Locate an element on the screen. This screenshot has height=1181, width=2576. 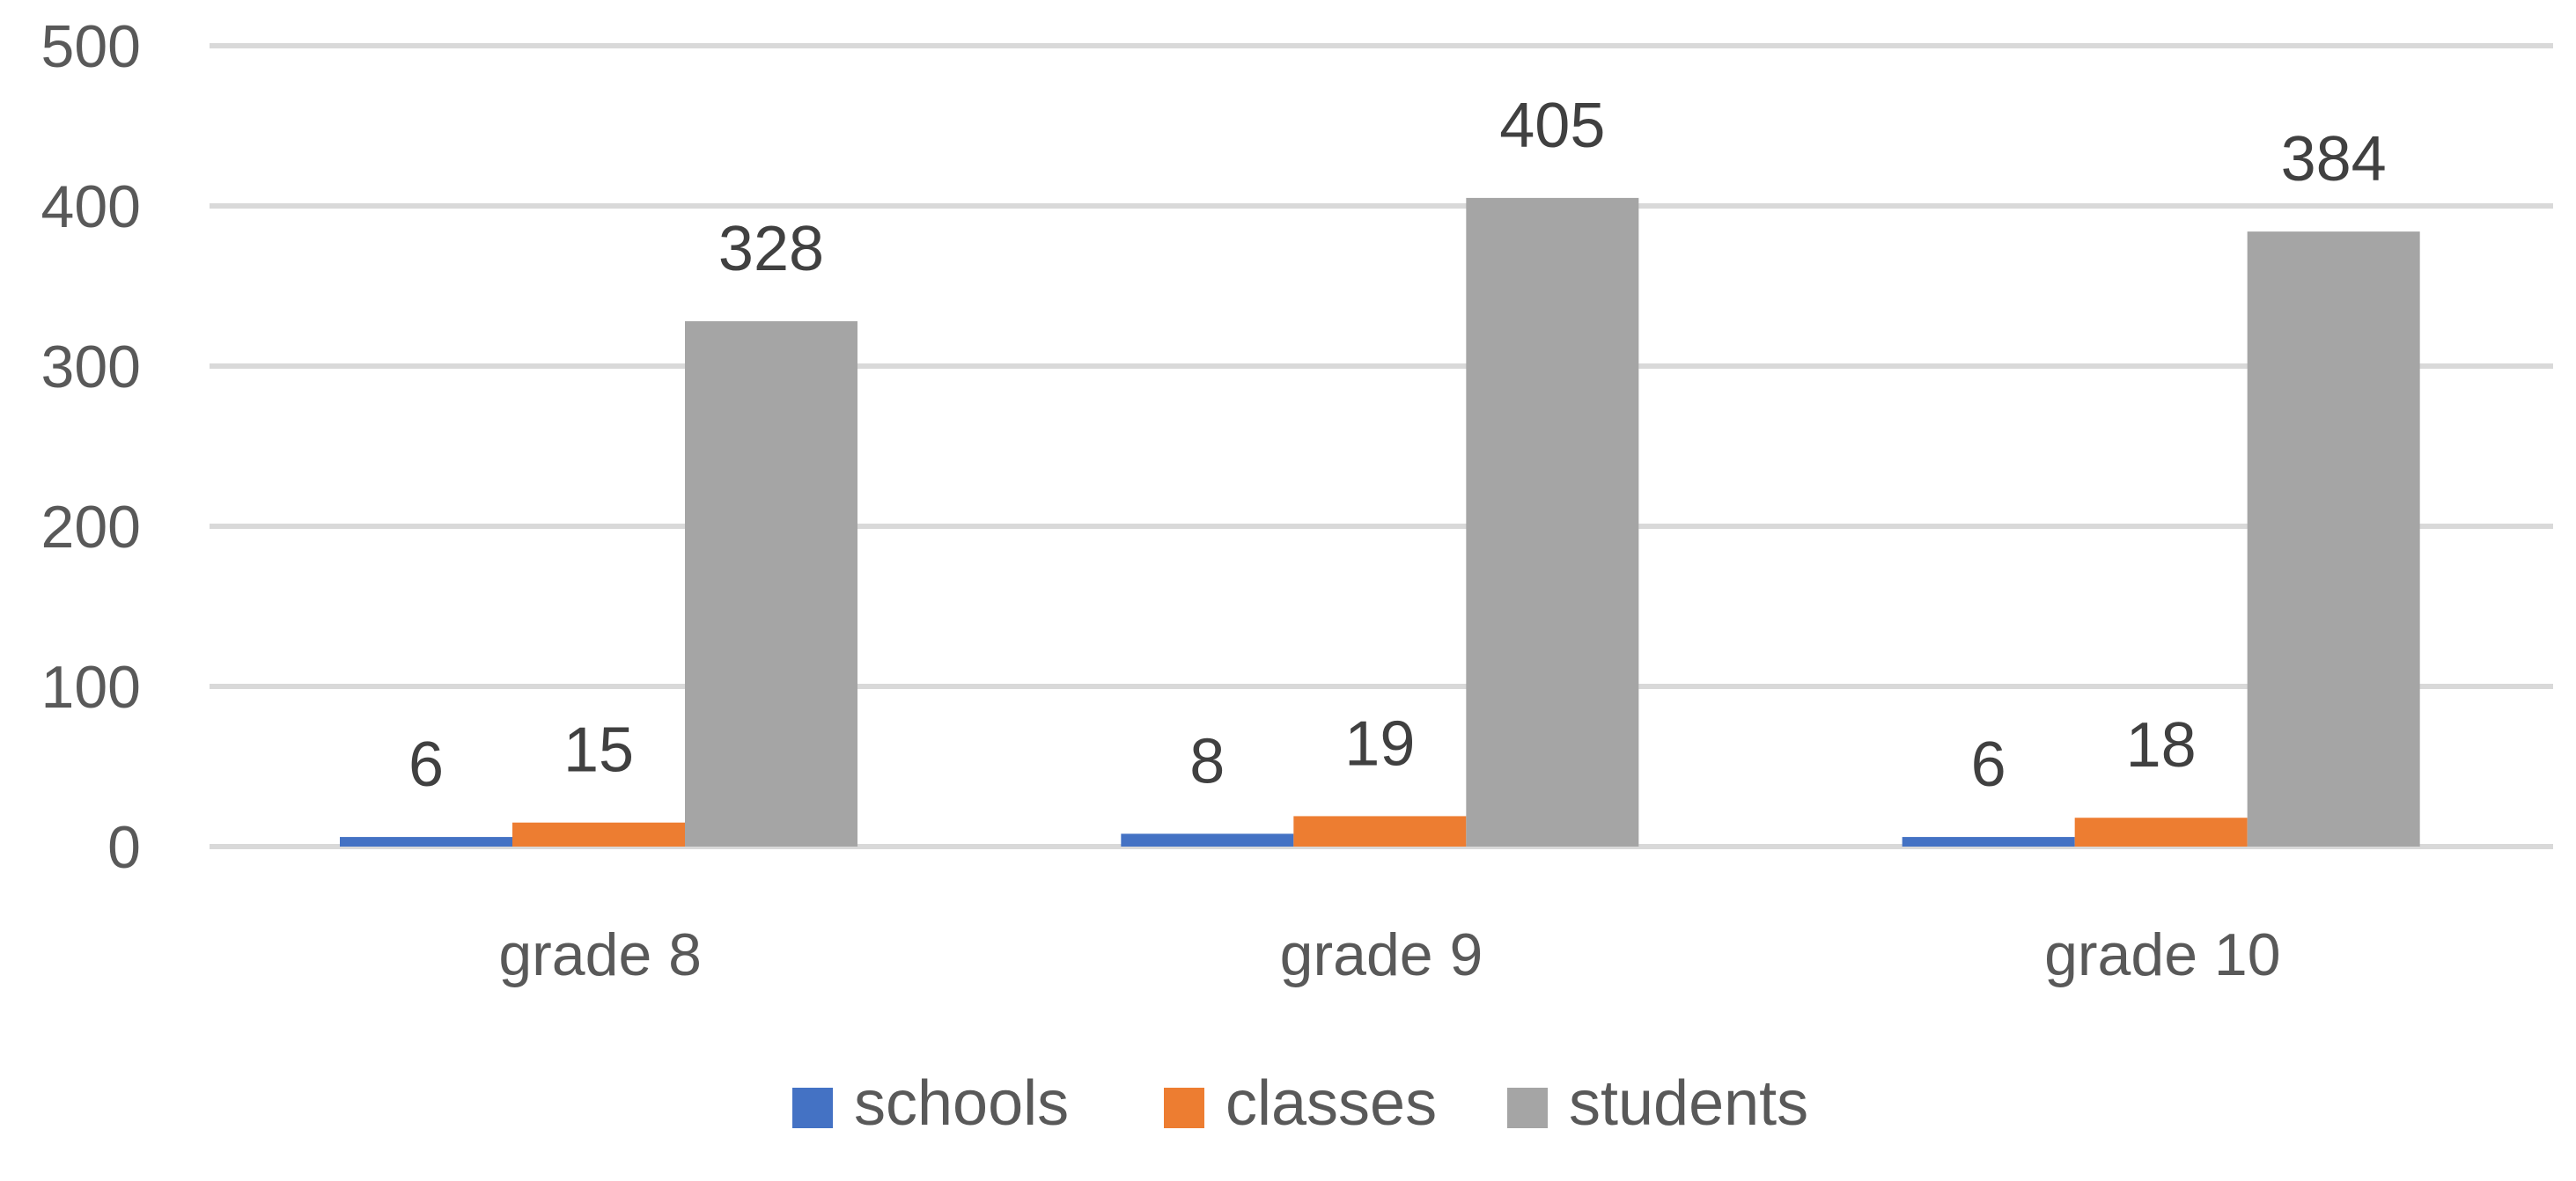
legend-label-schools: schools is located at coordinates (961, 1104).